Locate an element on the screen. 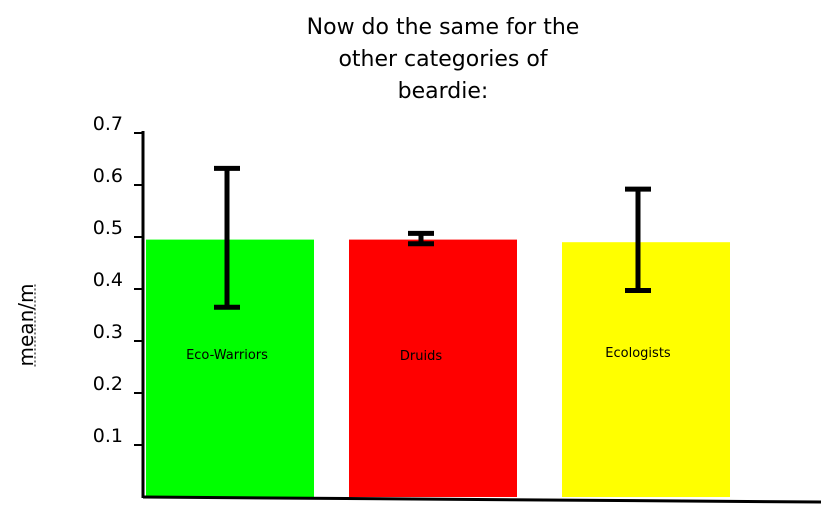  bar-label-druids: Druids is located at coordinates (421, 356).